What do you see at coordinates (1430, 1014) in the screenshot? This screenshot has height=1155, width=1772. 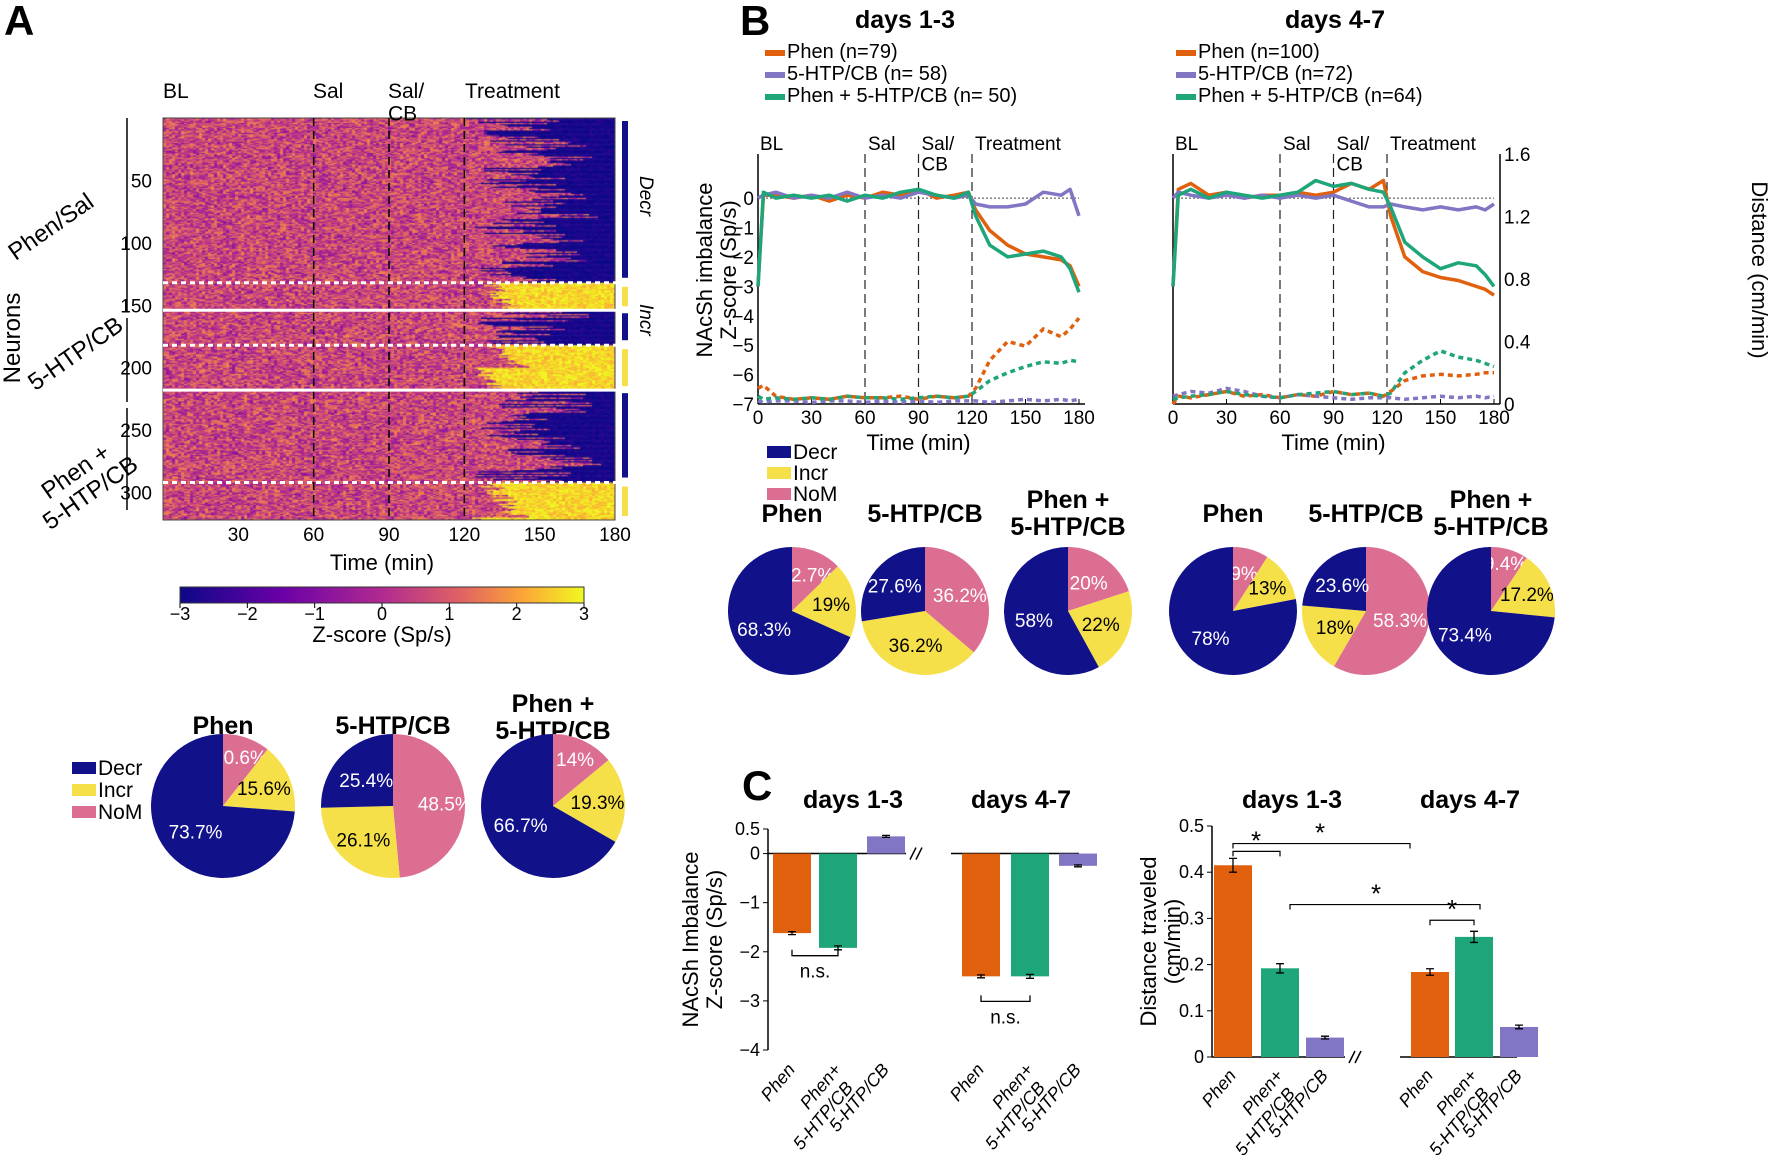 I see `bard-bar-g1-c0` at bounding box center [1430, 1014].